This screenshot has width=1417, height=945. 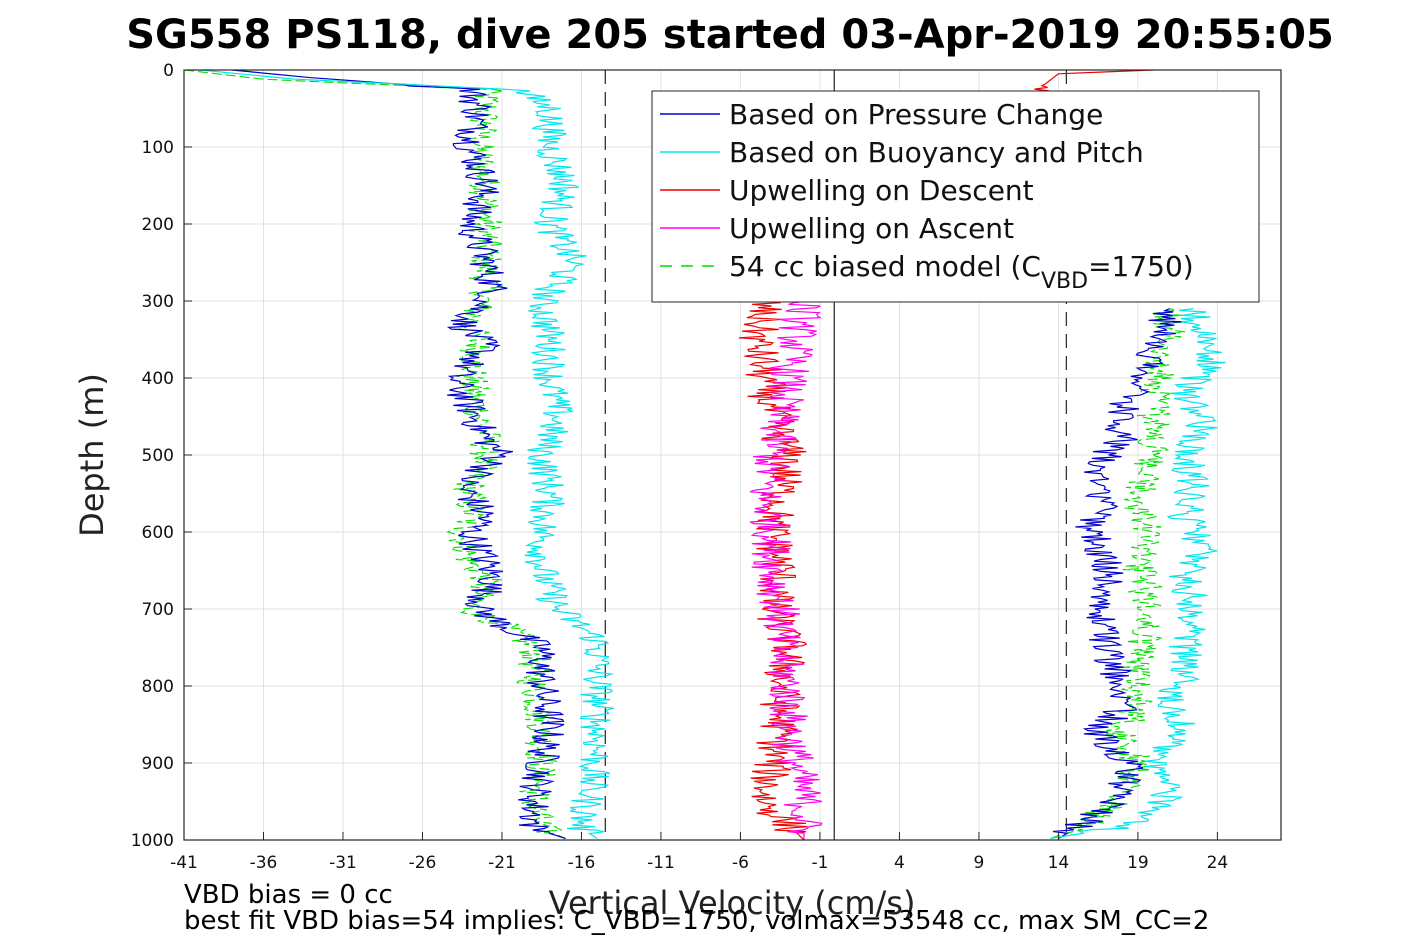 What do you see at coordinates (288, 895) in the screenshot?
I see `vbd-bias-note: VBD bias = 0 cc` at bounding box center [288, 895].